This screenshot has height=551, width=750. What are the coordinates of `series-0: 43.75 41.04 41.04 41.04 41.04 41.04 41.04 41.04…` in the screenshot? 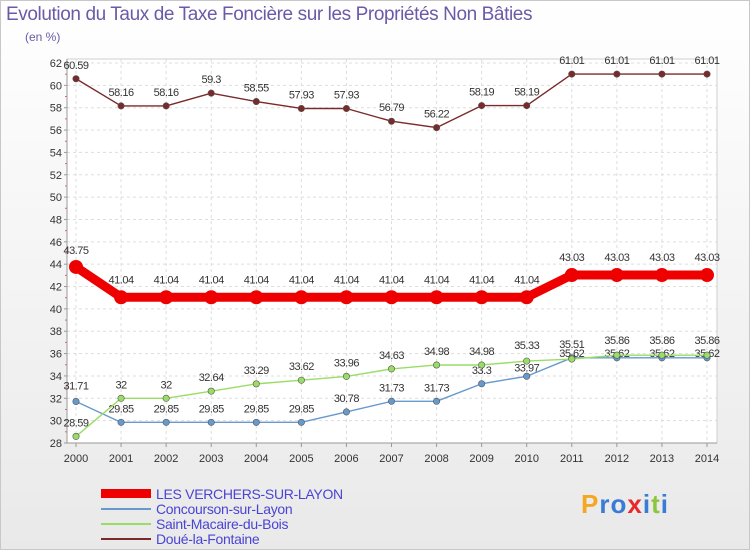 It's located at (391, 275).